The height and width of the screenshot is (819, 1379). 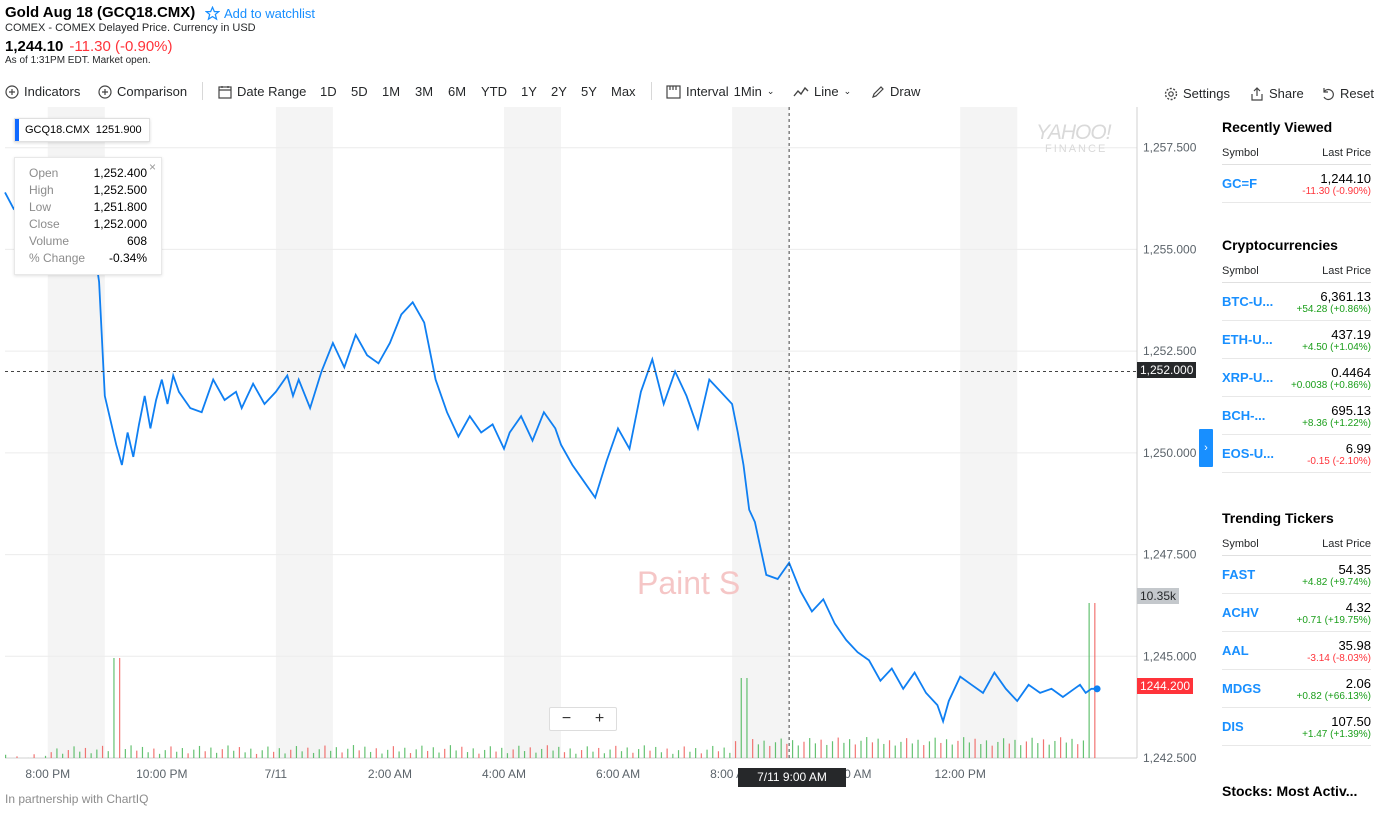 What do you see at coordinates (262, 91) in the screenshot?
I see `date-range-button: Date Range` at bounding box center [262, 91].